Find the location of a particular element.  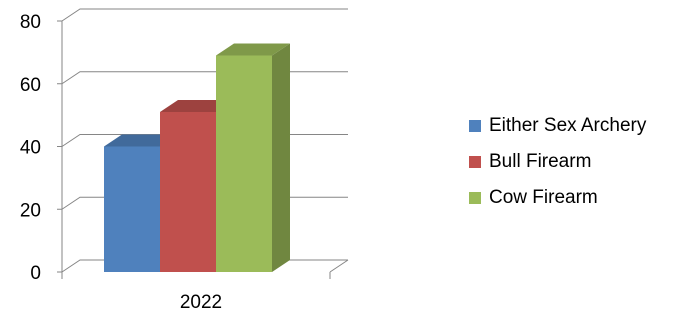

y-axis: 0 20 40 60 80 is located at coordinates (41, 148).